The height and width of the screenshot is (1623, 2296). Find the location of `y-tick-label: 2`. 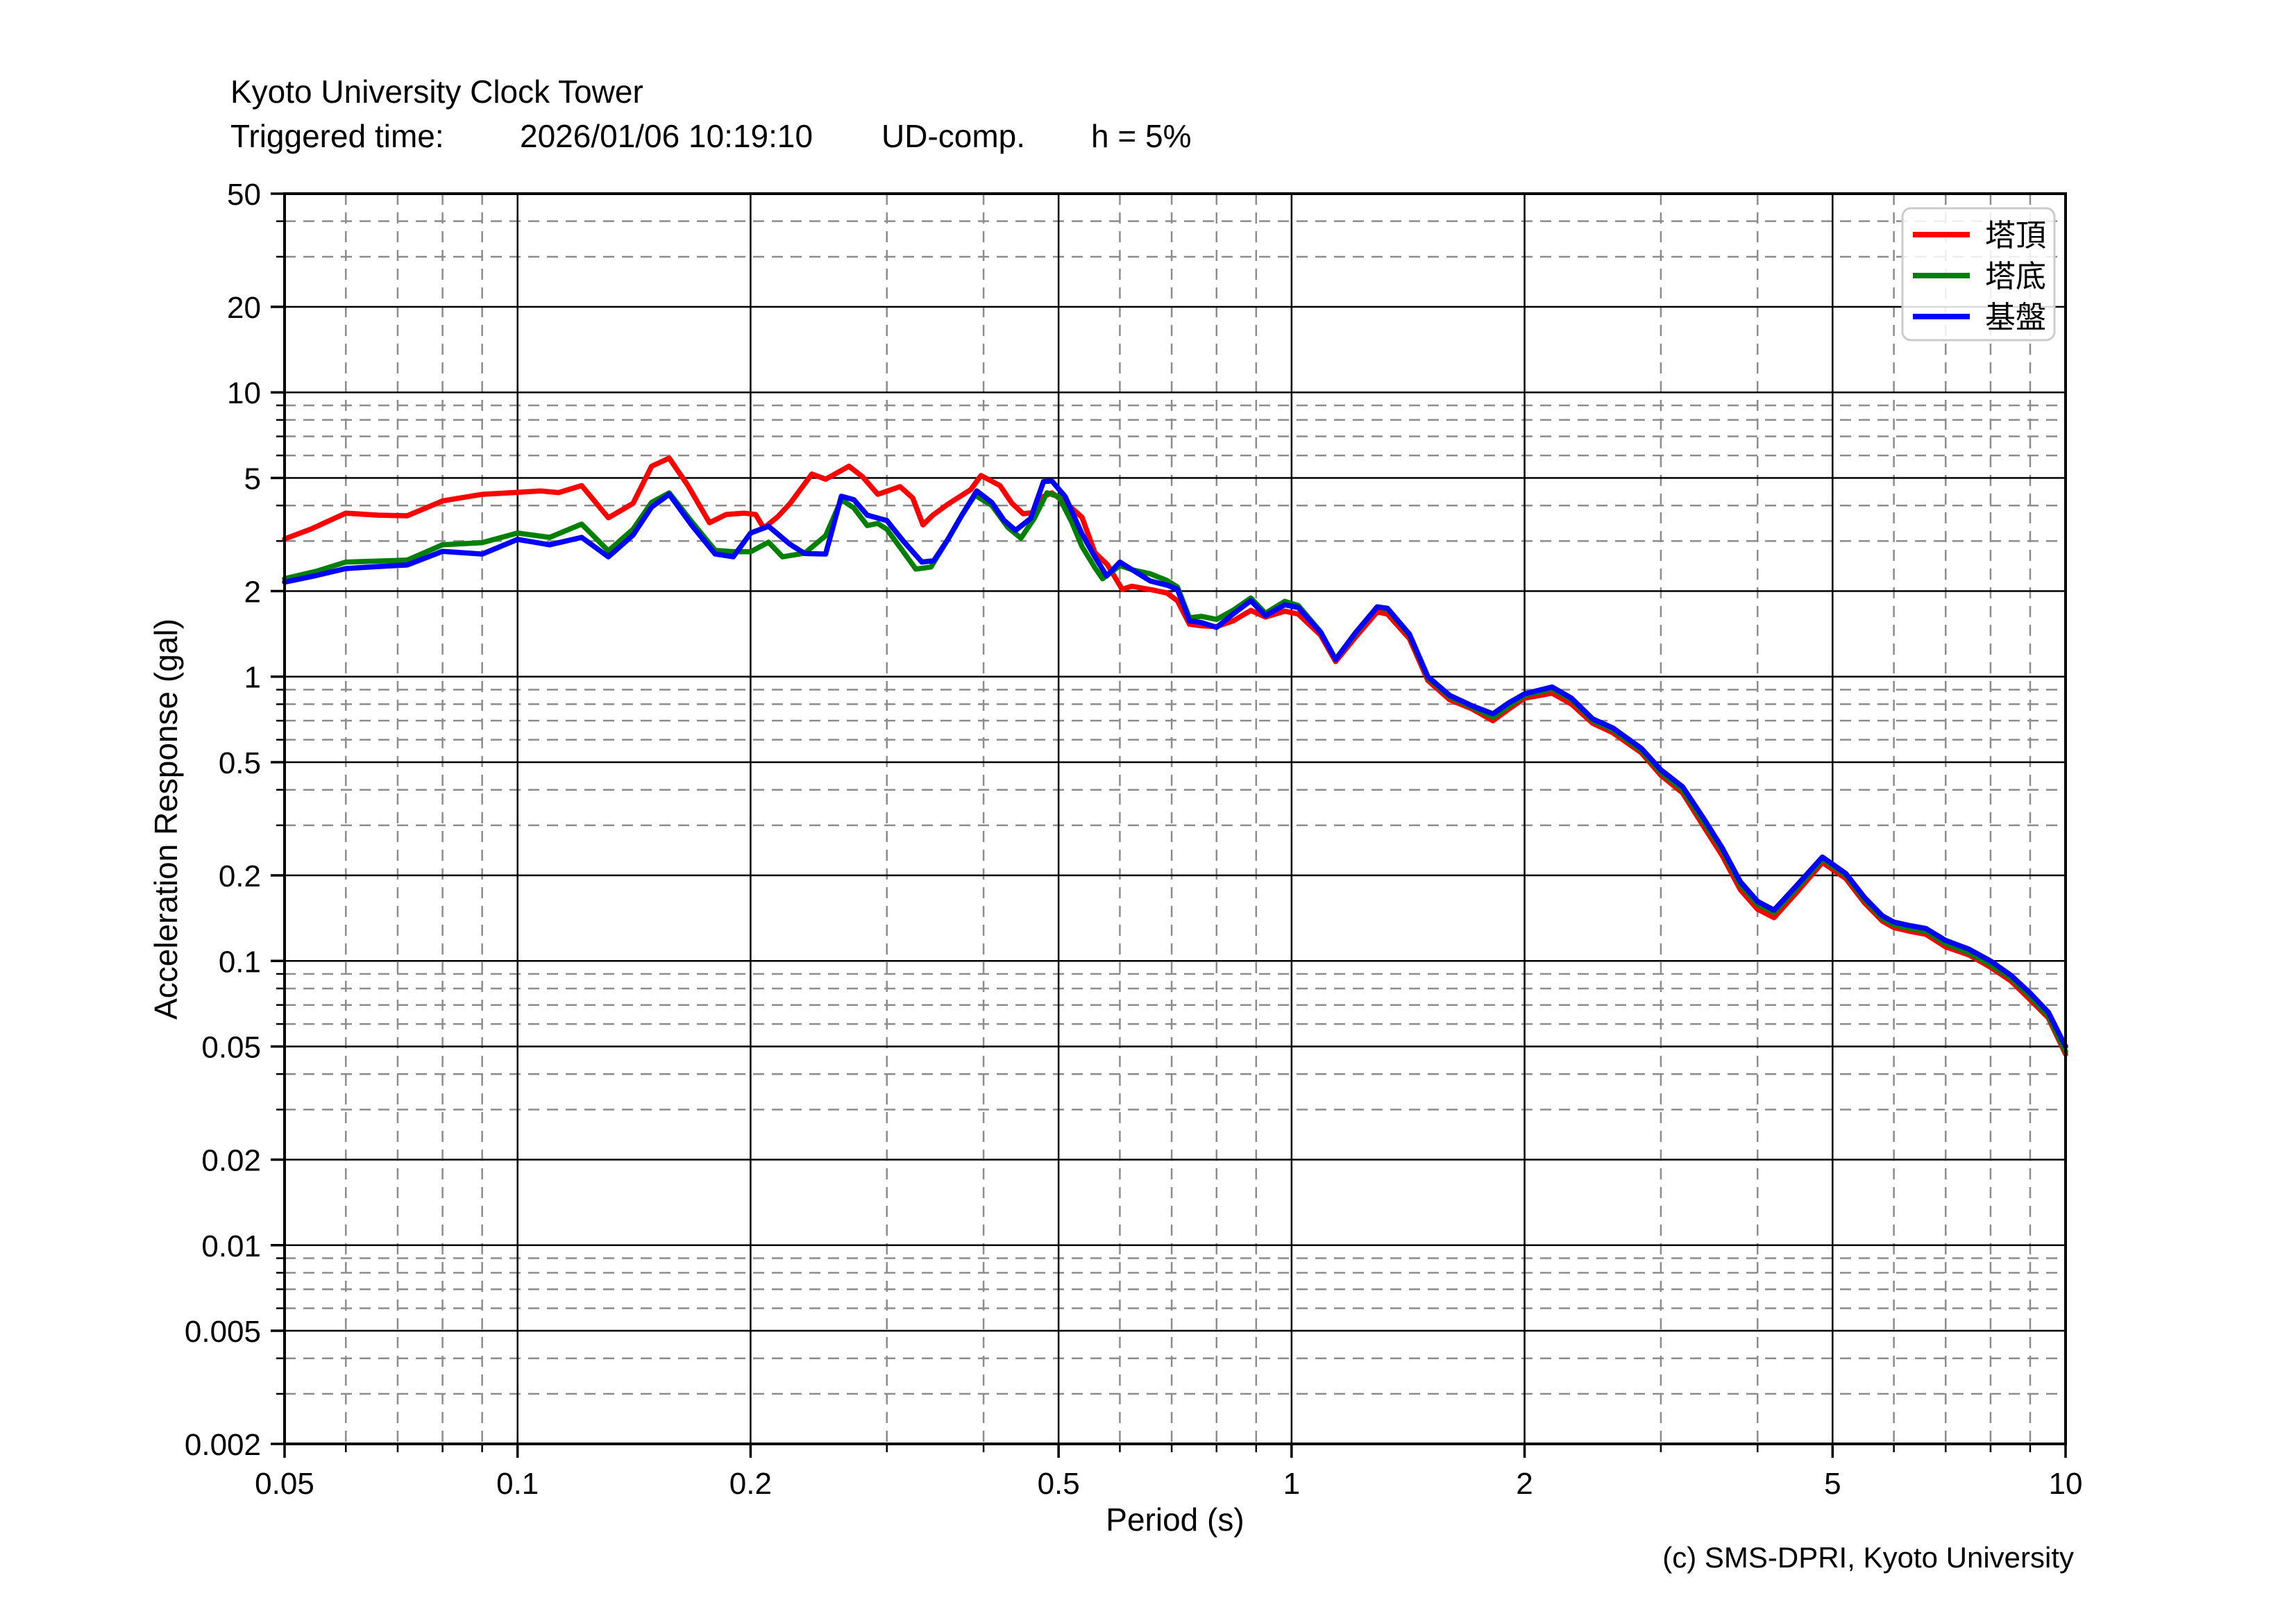

y-tick-label: 2 is located at coordinates (252, 592).